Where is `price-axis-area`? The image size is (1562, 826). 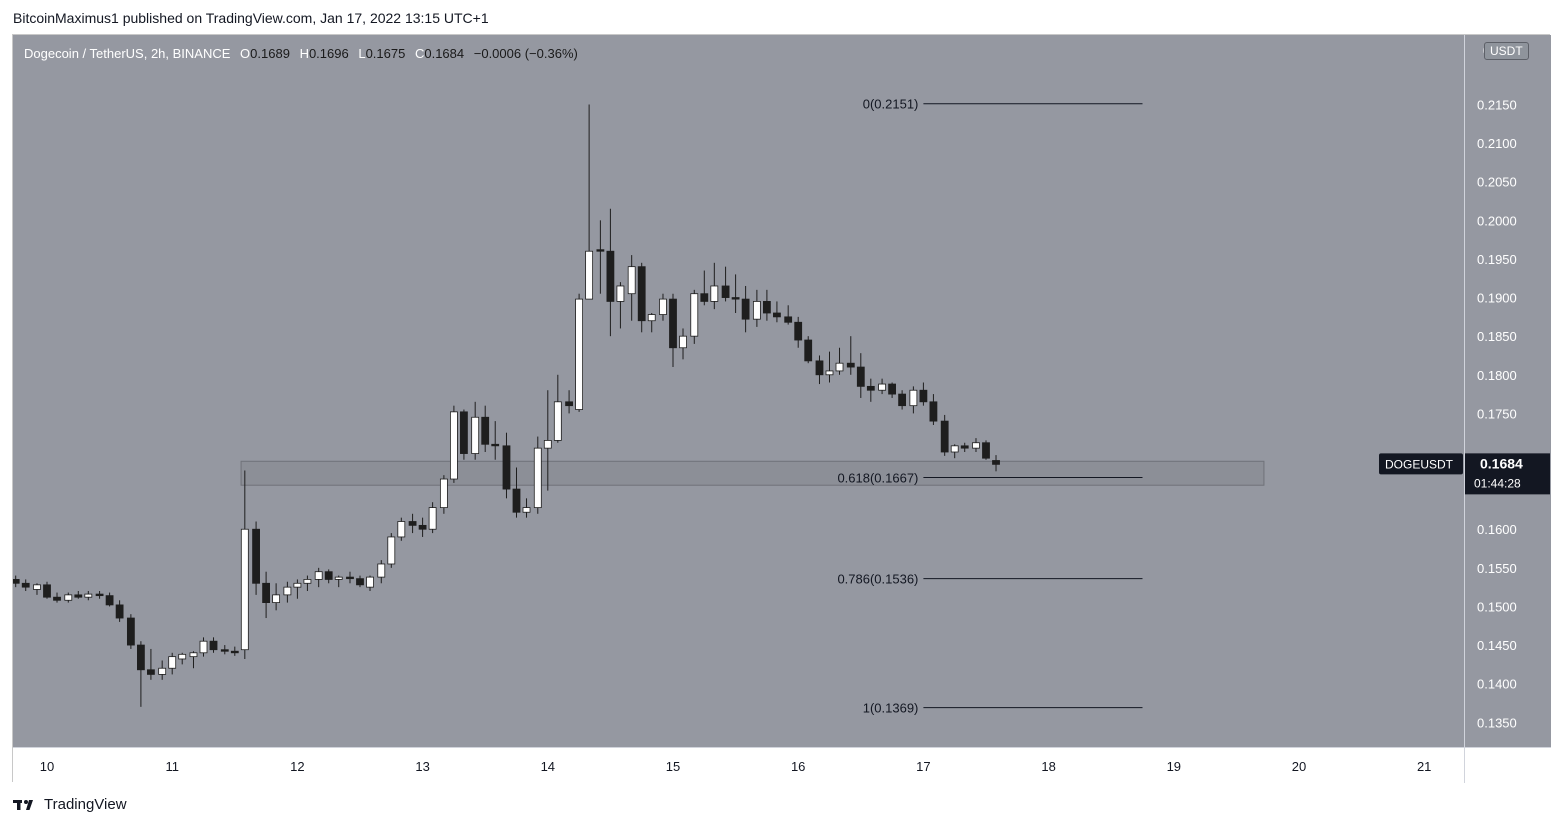
price-axis-area is located at coordinates (1507, 391).